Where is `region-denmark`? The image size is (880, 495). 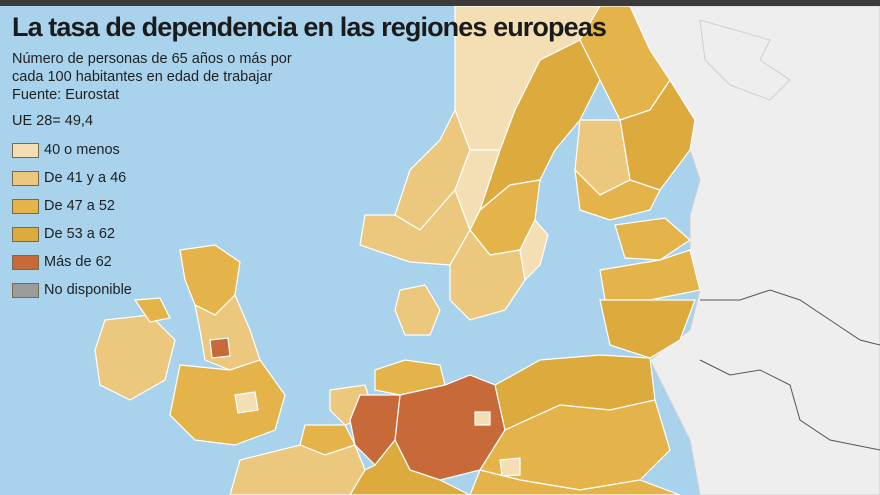 region-denmark is located at coordinates (417, 310).